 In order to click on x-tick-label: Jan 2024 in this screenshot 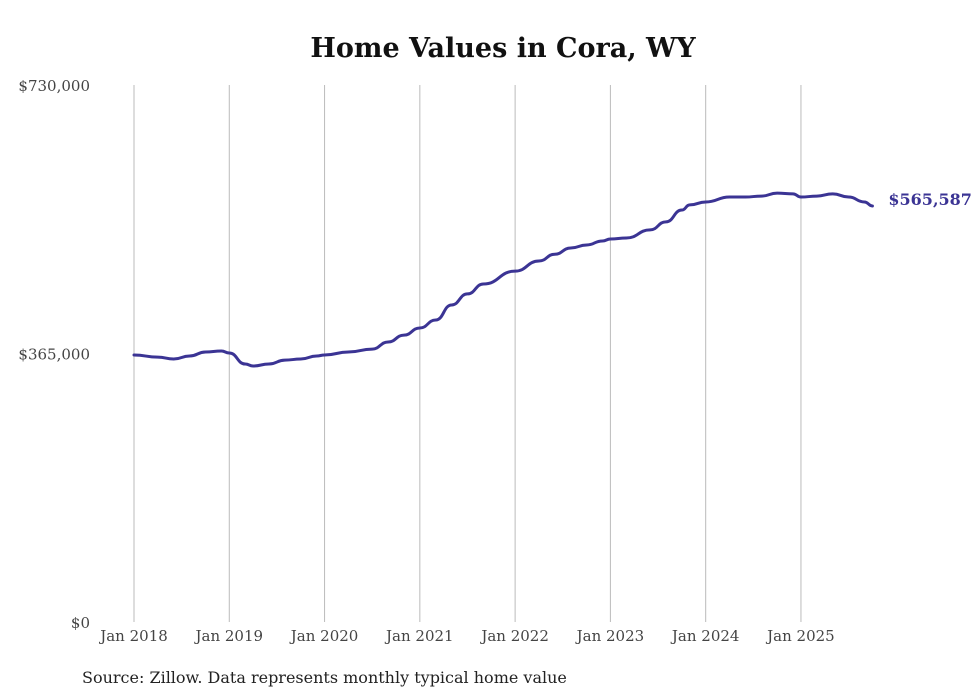, I will do `click(705, 636)`.